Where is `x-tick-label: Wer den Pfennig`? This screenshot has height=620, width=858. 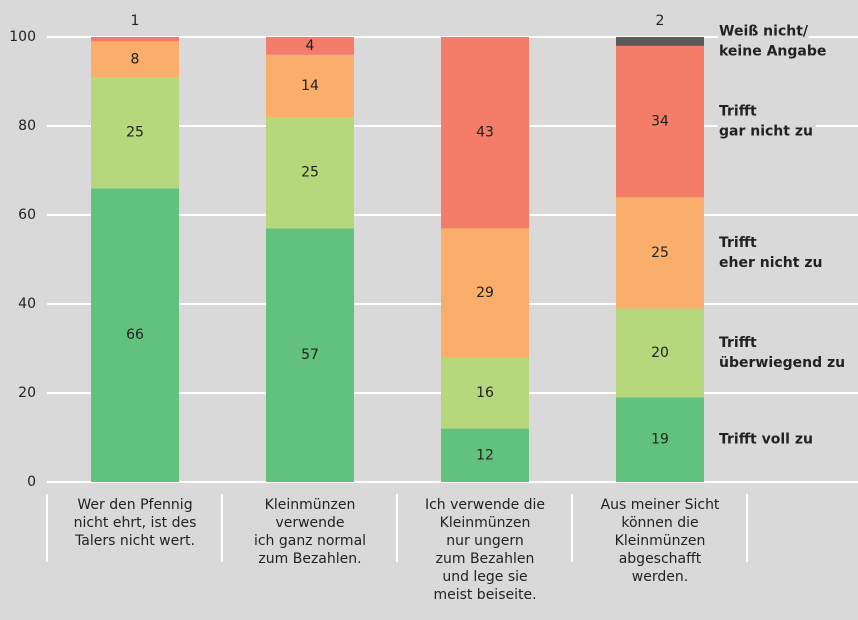
x-tick-label: Wer den Pfennig is located at coordinates (134, 505).